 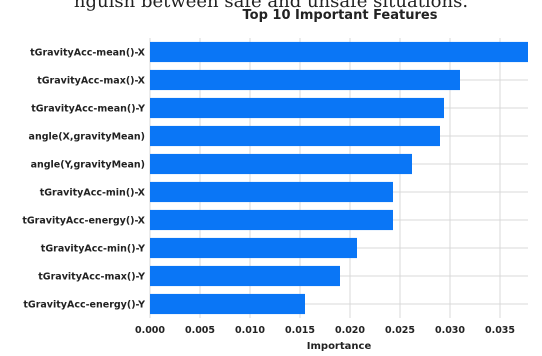 I want to click on chart-title: Top 10 Important Features, so click(x=340, y=15).